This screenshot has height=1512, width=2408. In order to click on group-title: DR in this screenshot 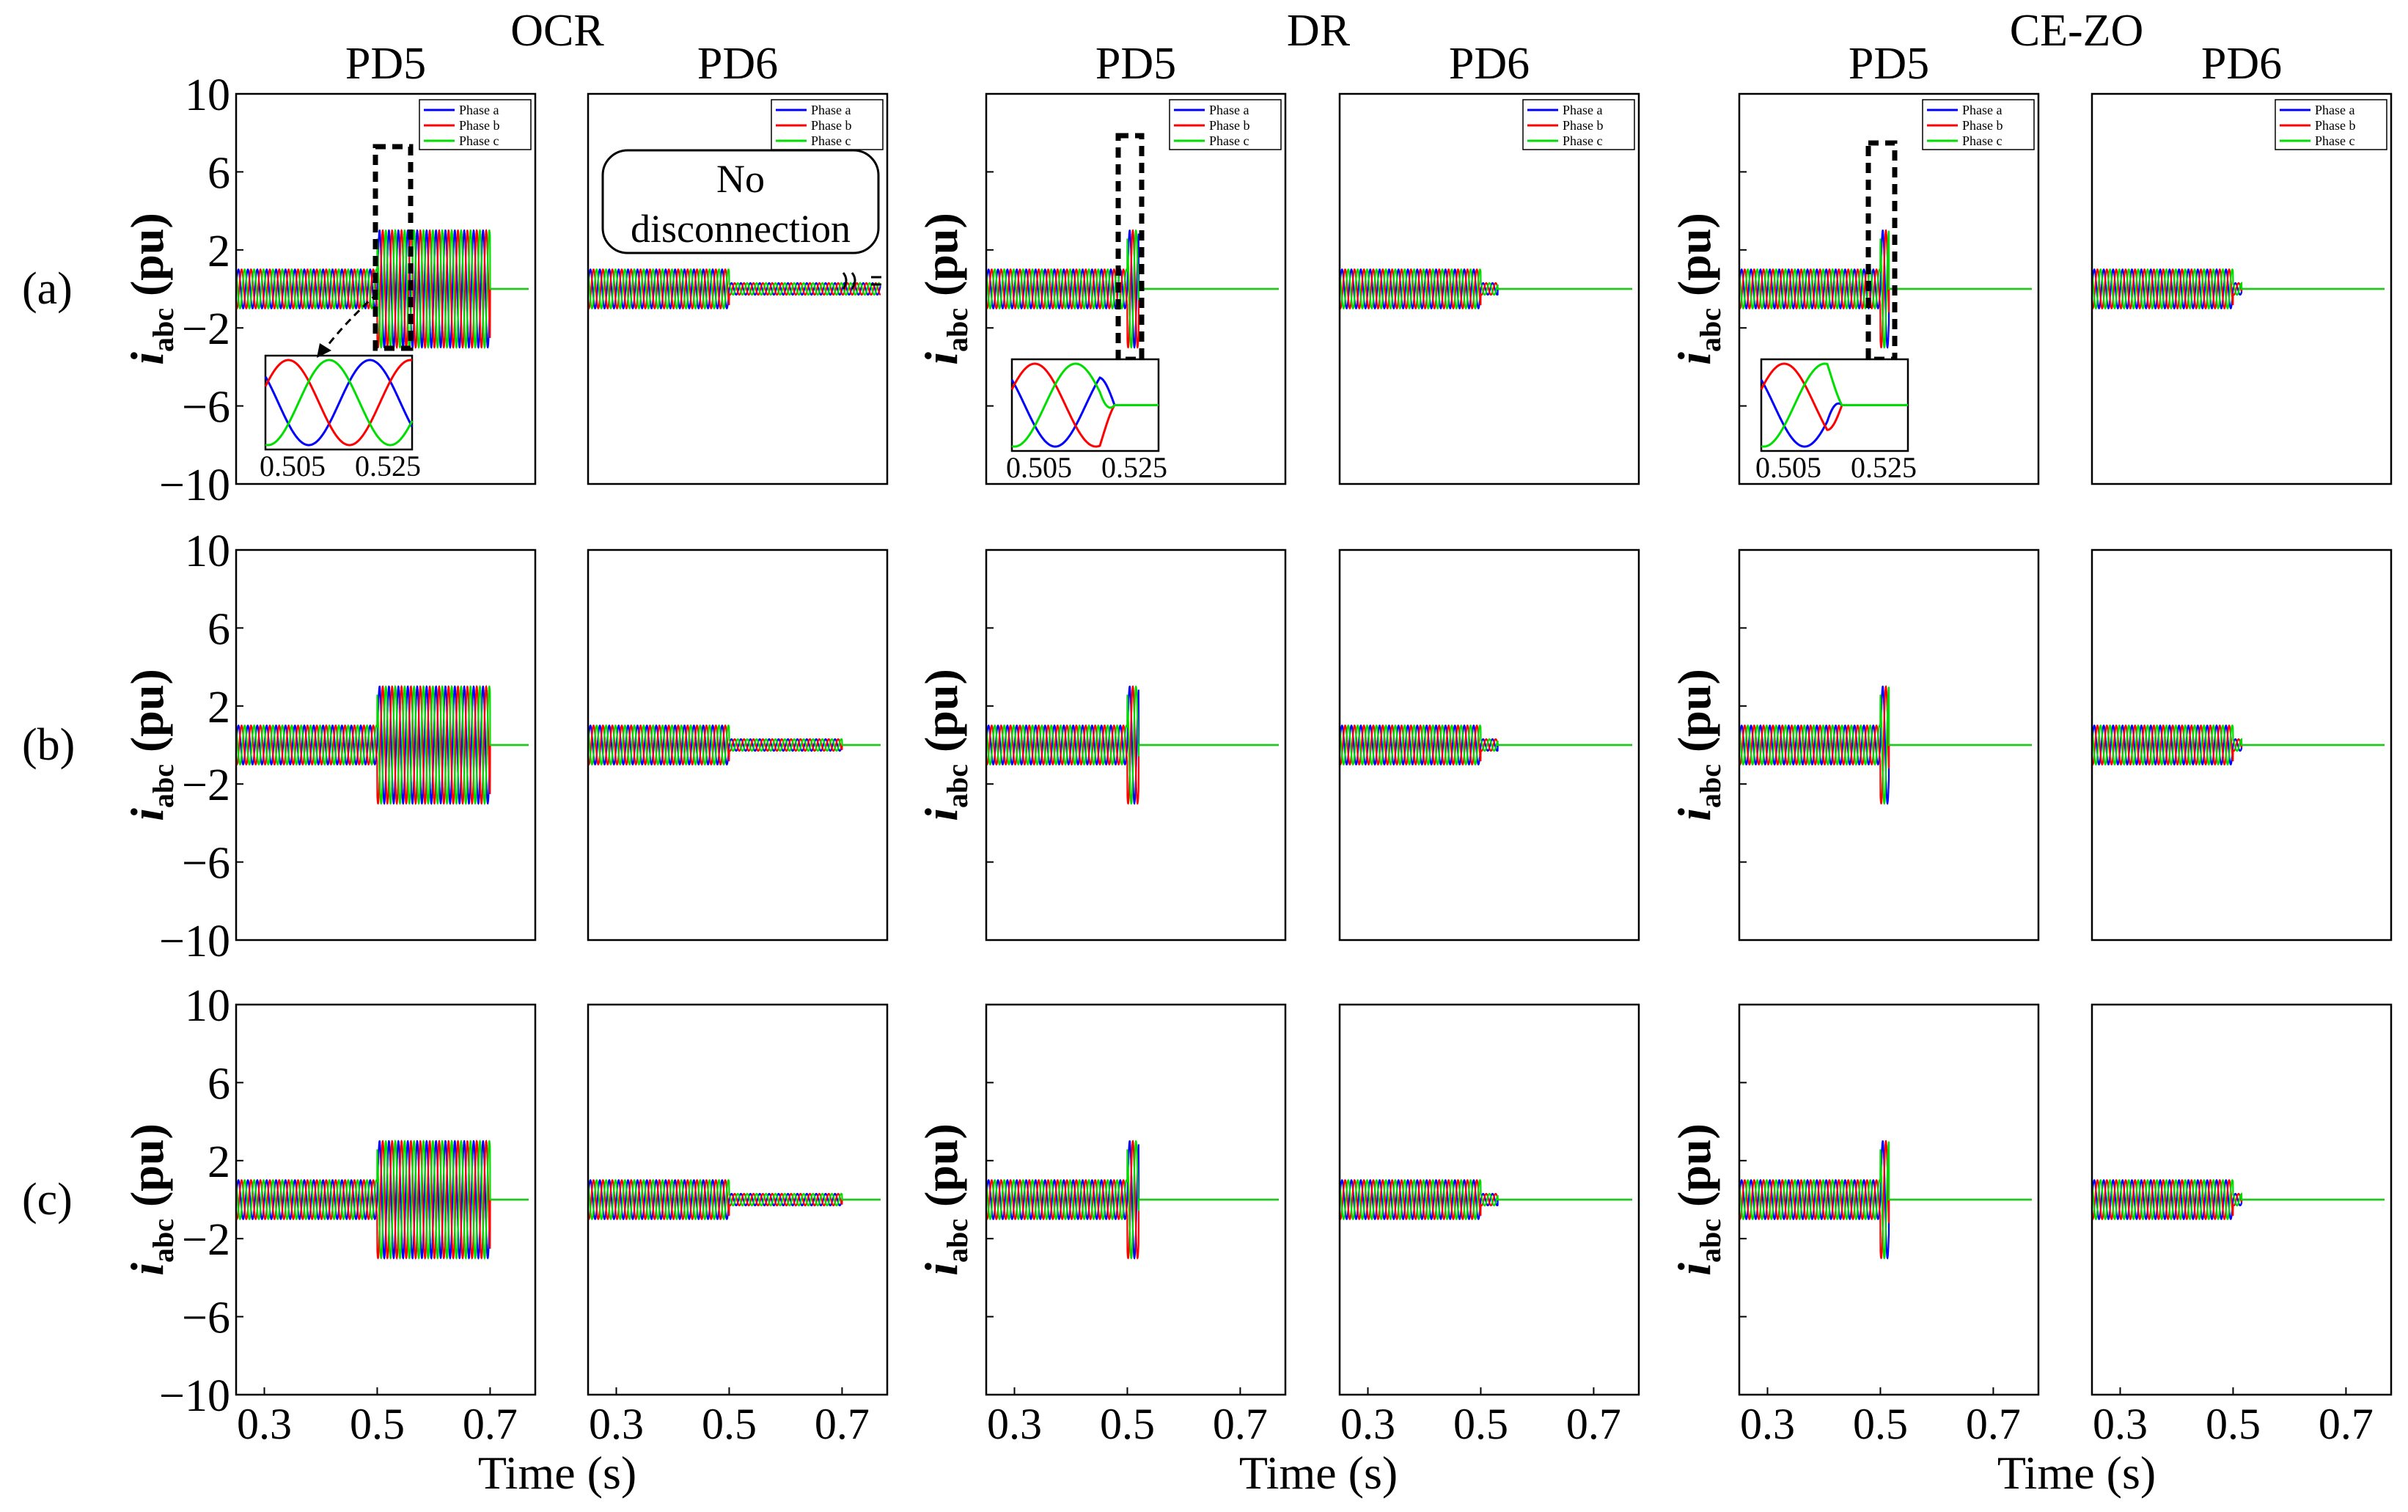, I will do `click(1319, 31)`.